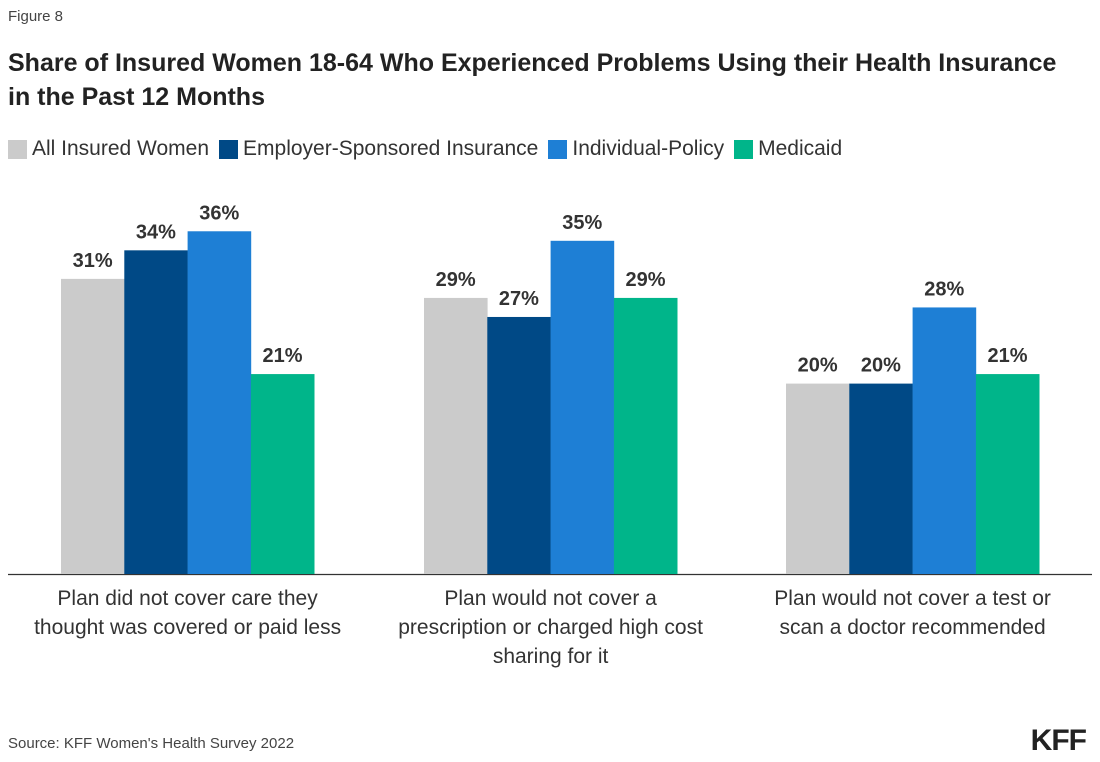 The image size is (1100, 762). Describe the element at coordinates (1058, 740) in the screenshot. I see `kff-logo: KFF` at that location.